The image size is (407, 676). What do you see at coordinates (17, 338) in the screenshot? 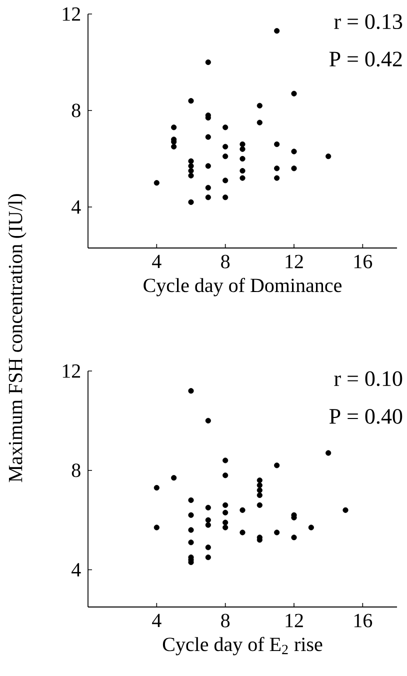
I see `y-axis-title: Maximum FSH concentration (IU/l)` at bounding box center [17, 338].